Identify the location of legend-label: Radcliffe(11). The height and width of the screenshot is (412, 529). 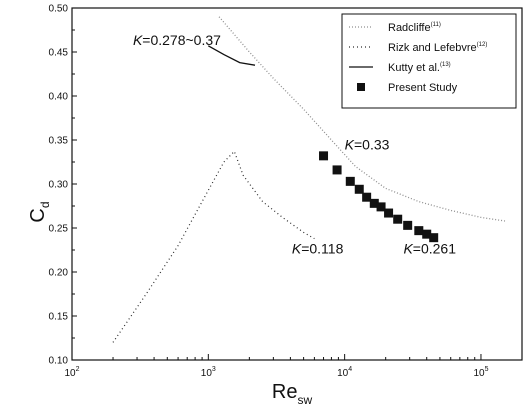
(414, 28).